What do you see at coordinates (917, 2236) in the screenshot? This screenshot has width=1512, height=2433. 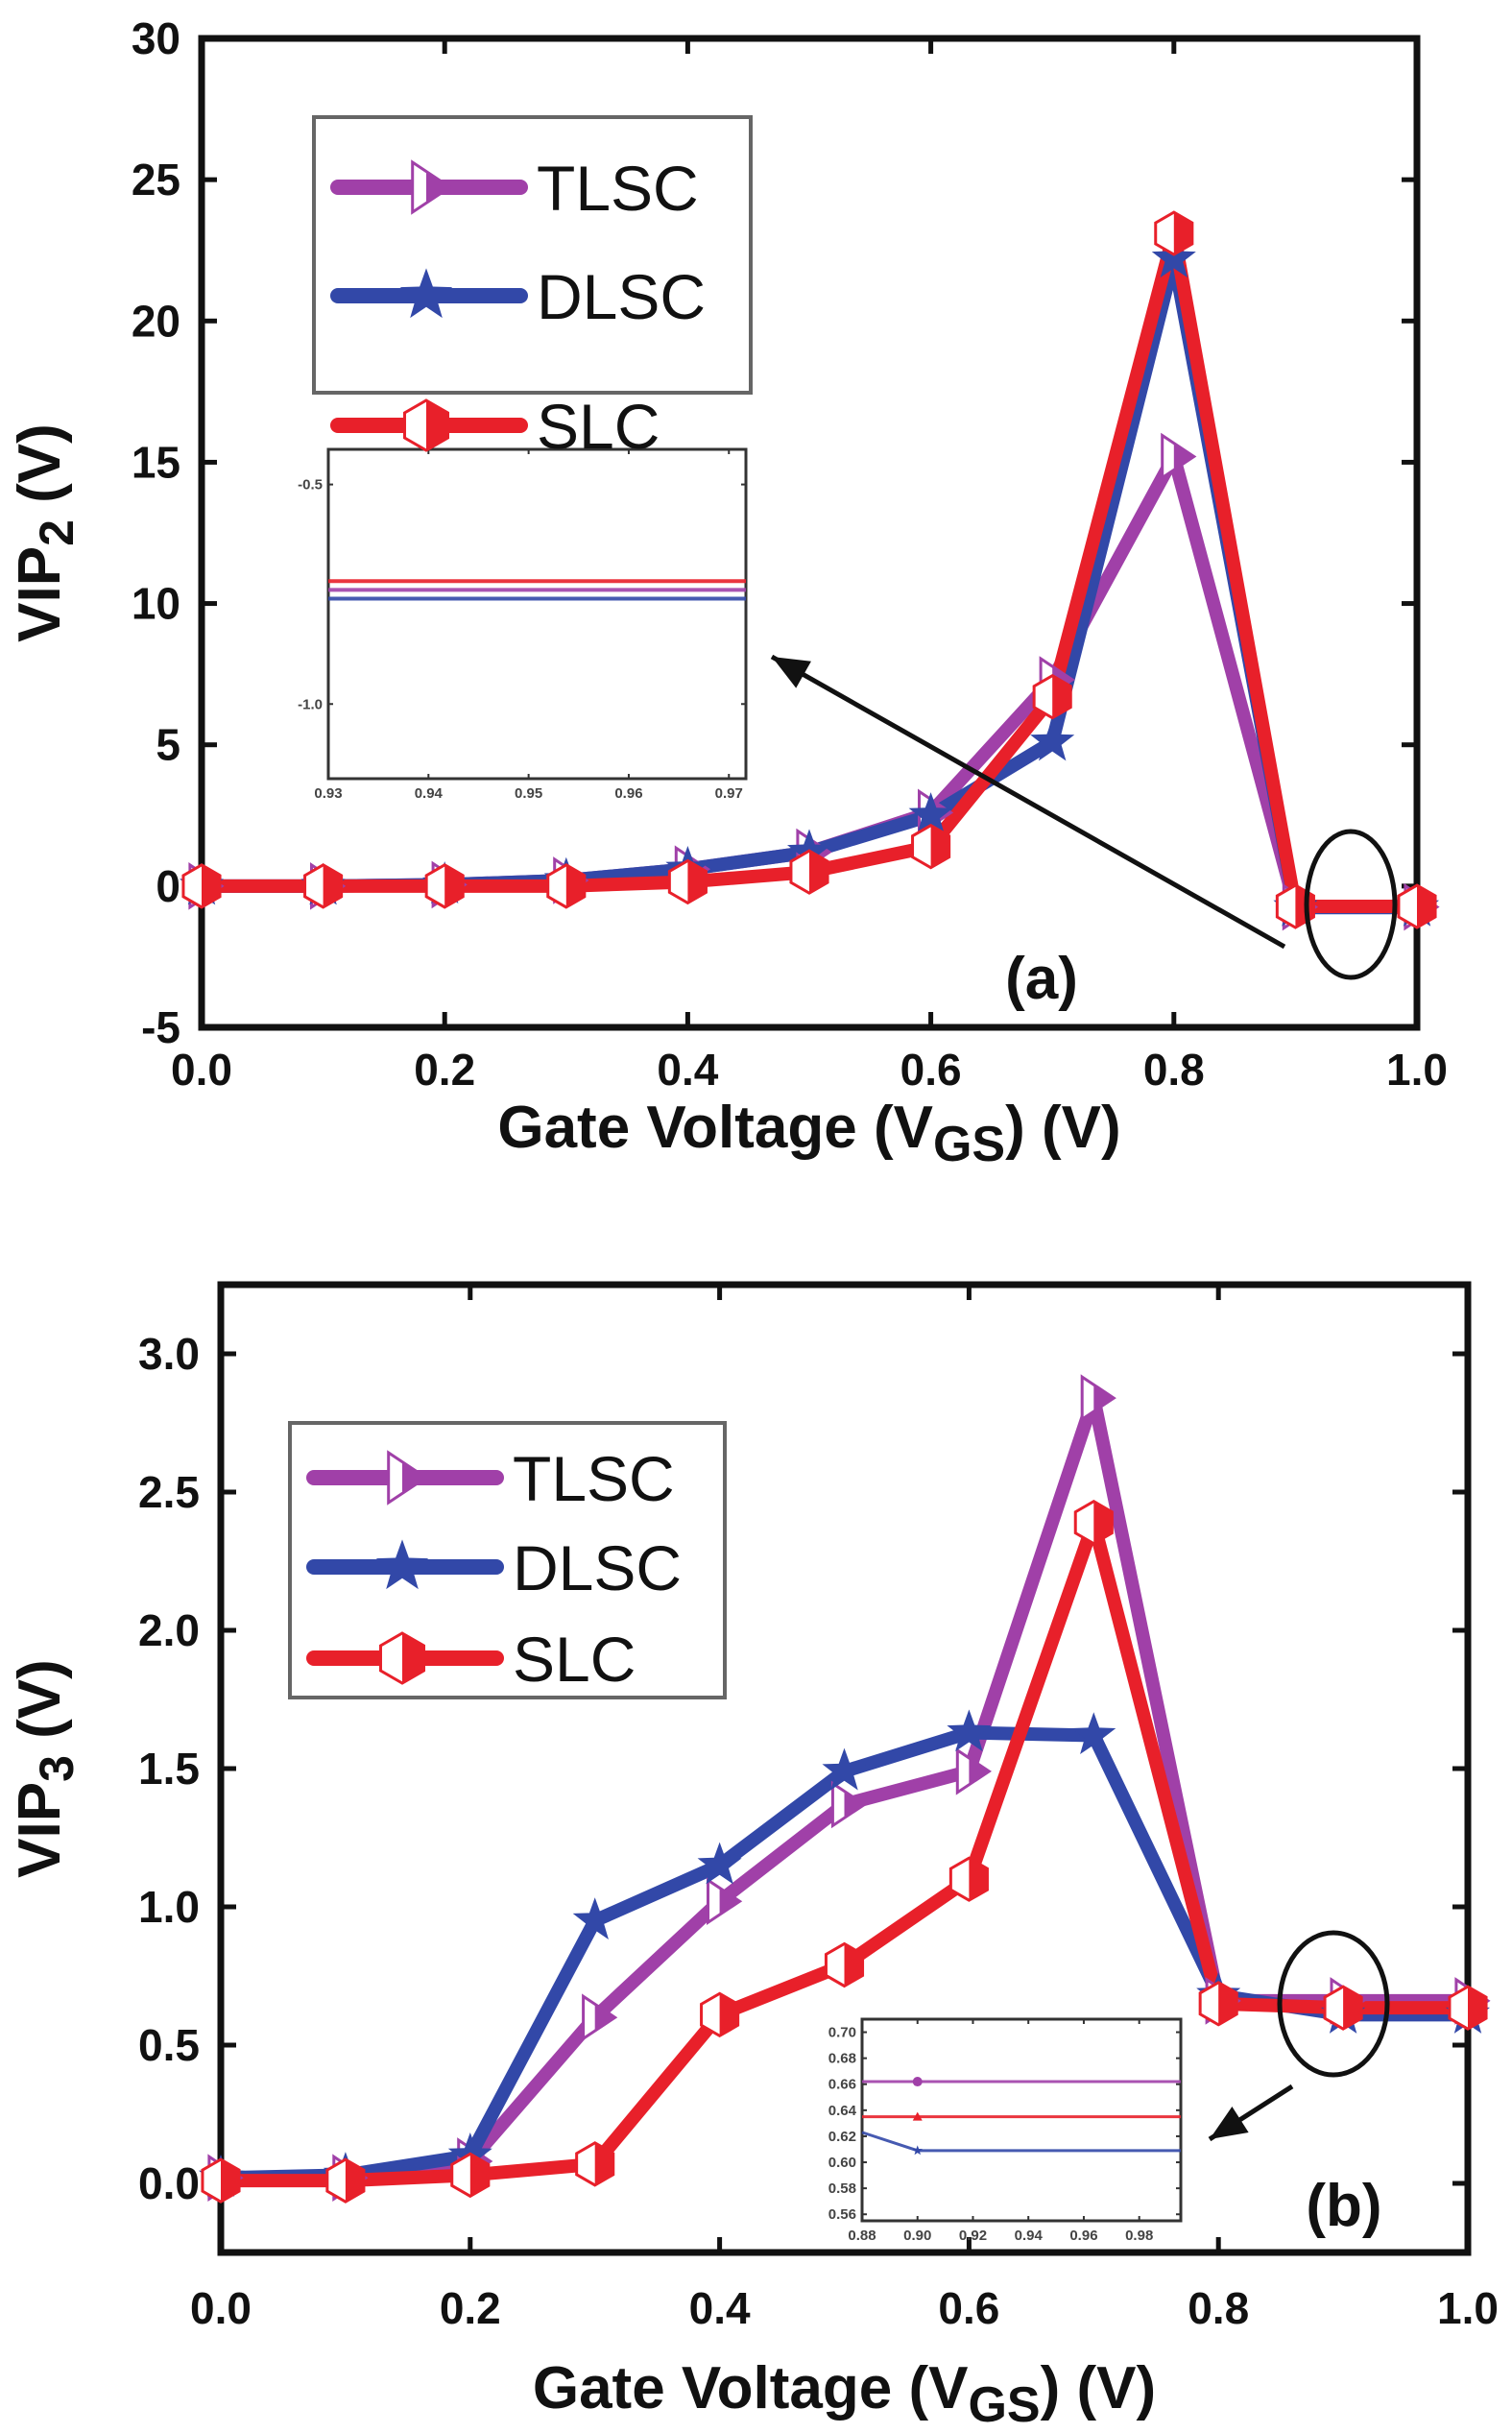 I see `inset-x-tick-label: 0.90` at bounding box center [917, 2236].